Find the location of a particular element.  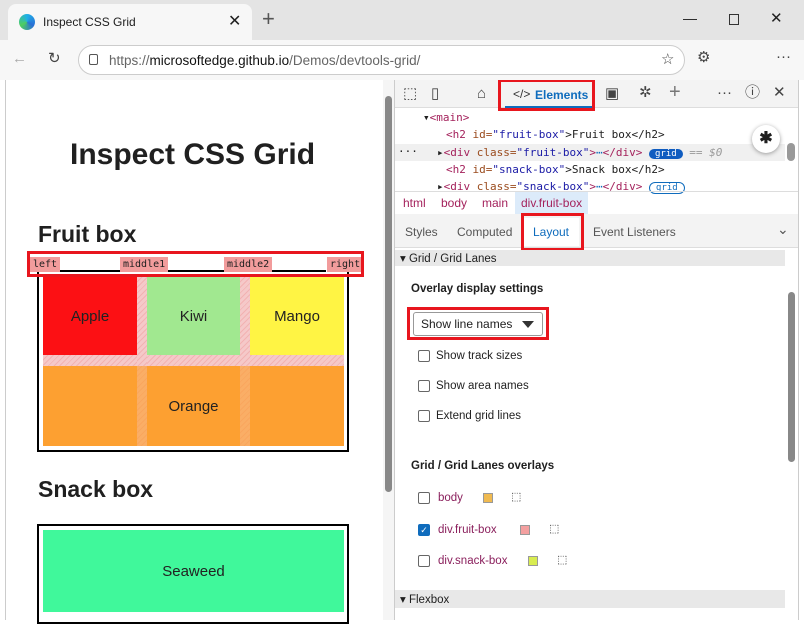

close-tab-icon: ✕ is located at coordinates (235, 21).